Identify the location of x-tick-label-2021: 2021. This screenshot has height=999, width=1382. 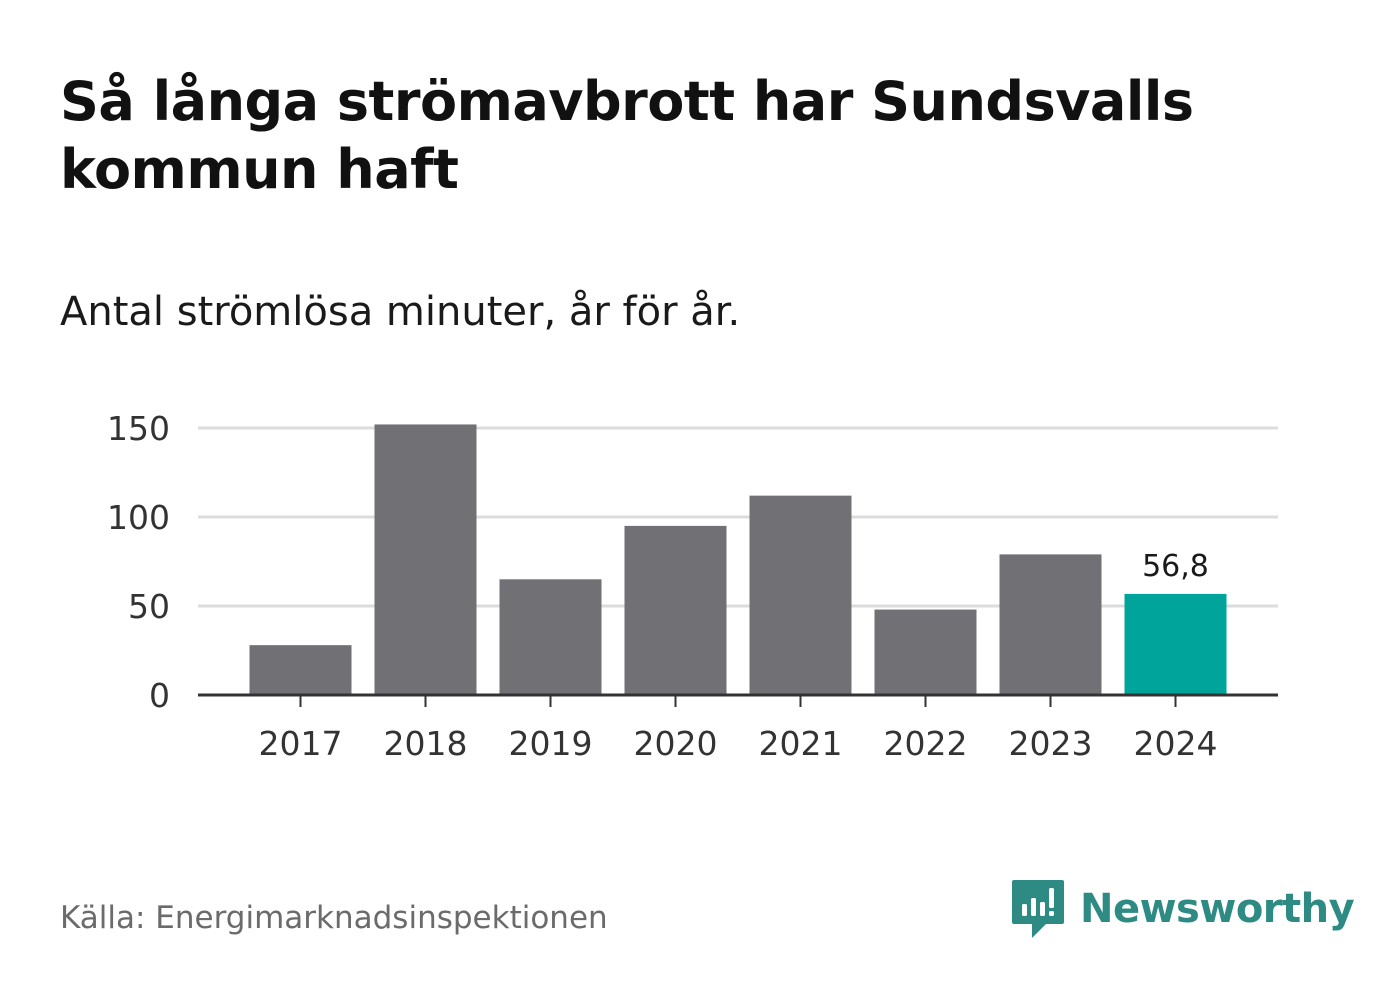
(801, 743).